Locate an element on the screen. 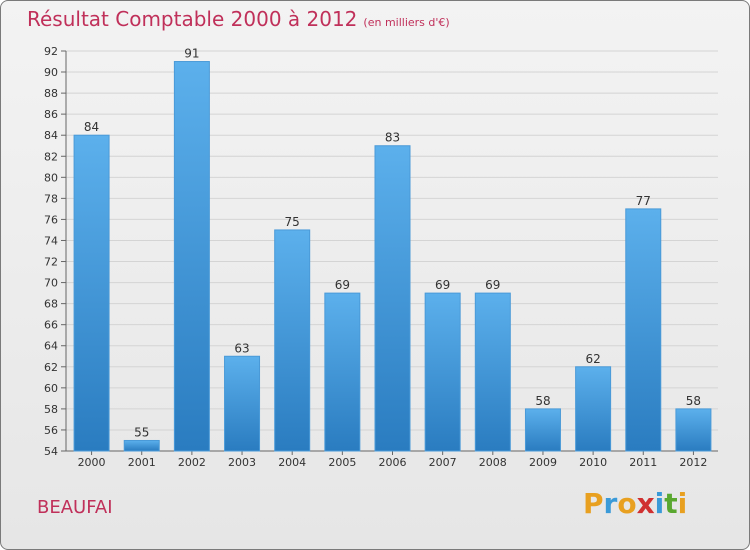 The image size is (750, 550). bar-2012 is located at coordinates (693, 430).